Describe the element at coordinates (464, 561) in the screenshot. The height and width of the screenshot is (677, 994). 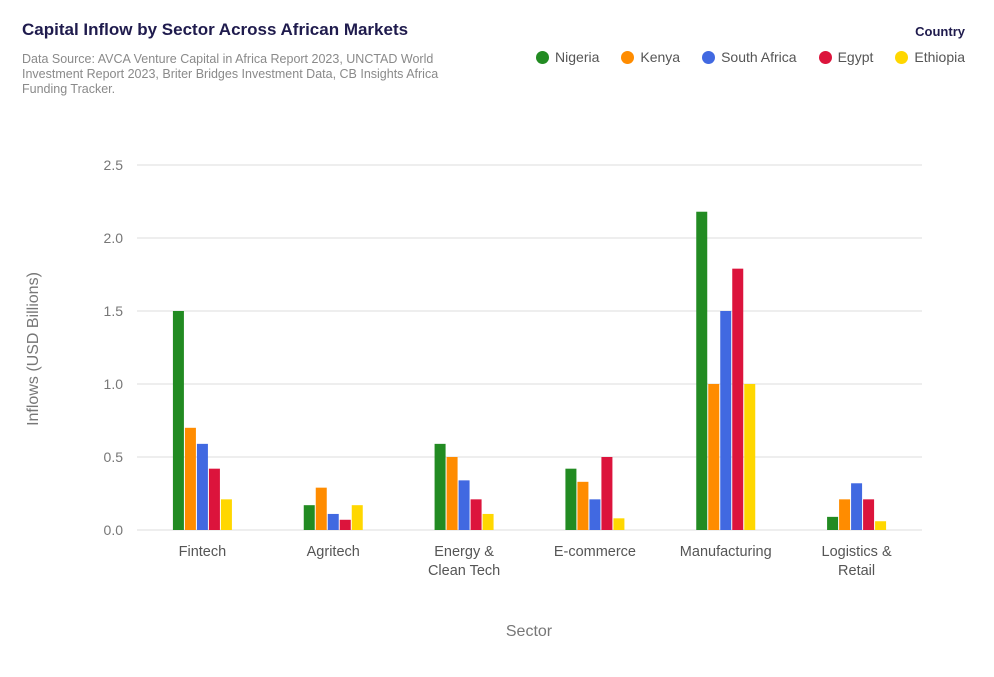
I see `x-category-label: Energy & Clean Tech` at that location.